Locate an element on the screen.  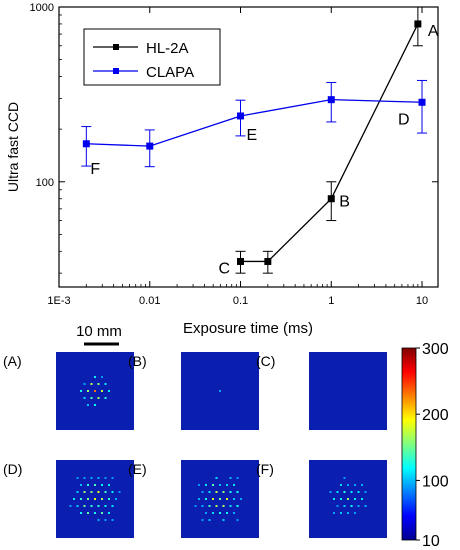
point-label-C: C is located at coordinates (225, 268).